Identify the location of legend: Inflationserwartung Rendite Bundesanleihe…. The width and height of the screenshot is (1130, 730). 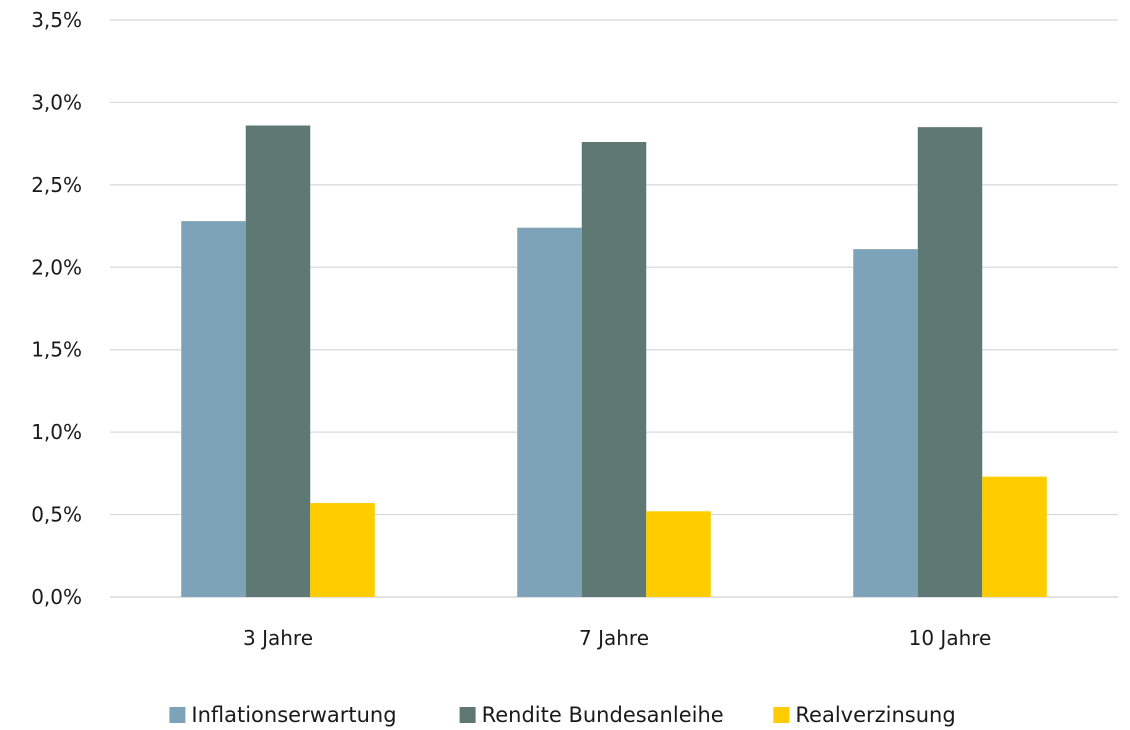
(562, 715).